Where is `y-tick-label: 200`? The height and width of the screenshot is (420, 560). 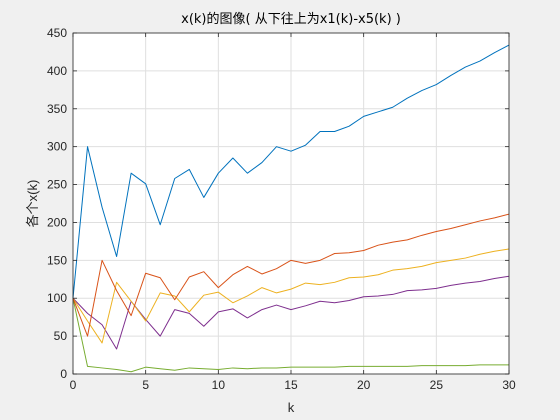 y-tick-label: 200 is located at coordinates (57, 222).